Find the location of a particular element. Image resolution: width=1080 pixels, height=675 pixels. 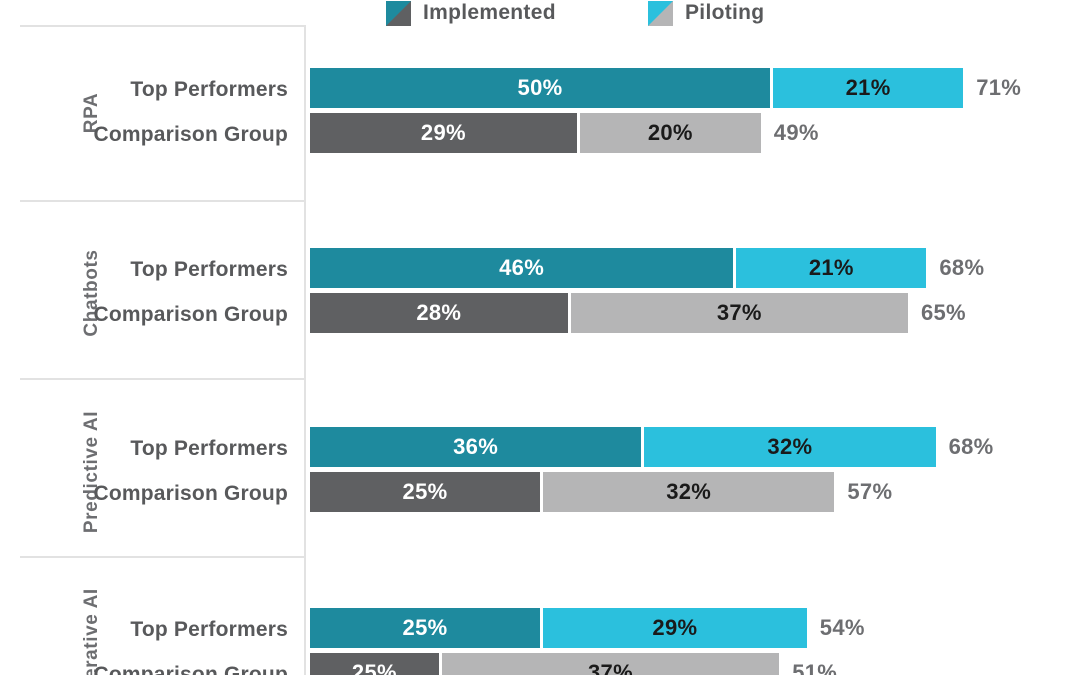

category-cell: Chatbots Top Performers Comparison Group is located at coordinates (163, 289).